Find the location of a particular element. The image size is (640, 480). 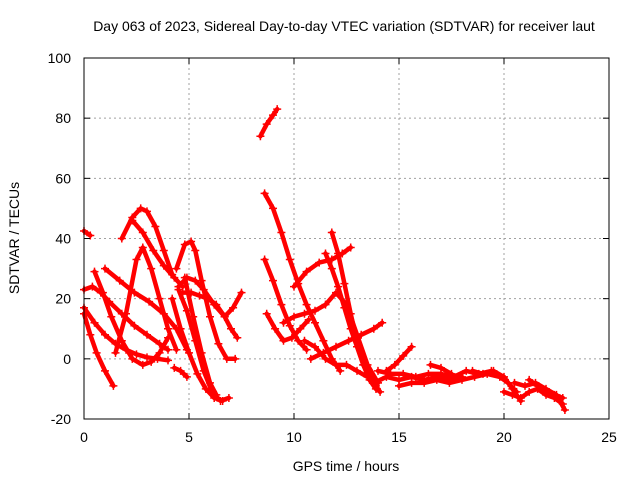

series-arc19 is located at coordinates (285, 304).